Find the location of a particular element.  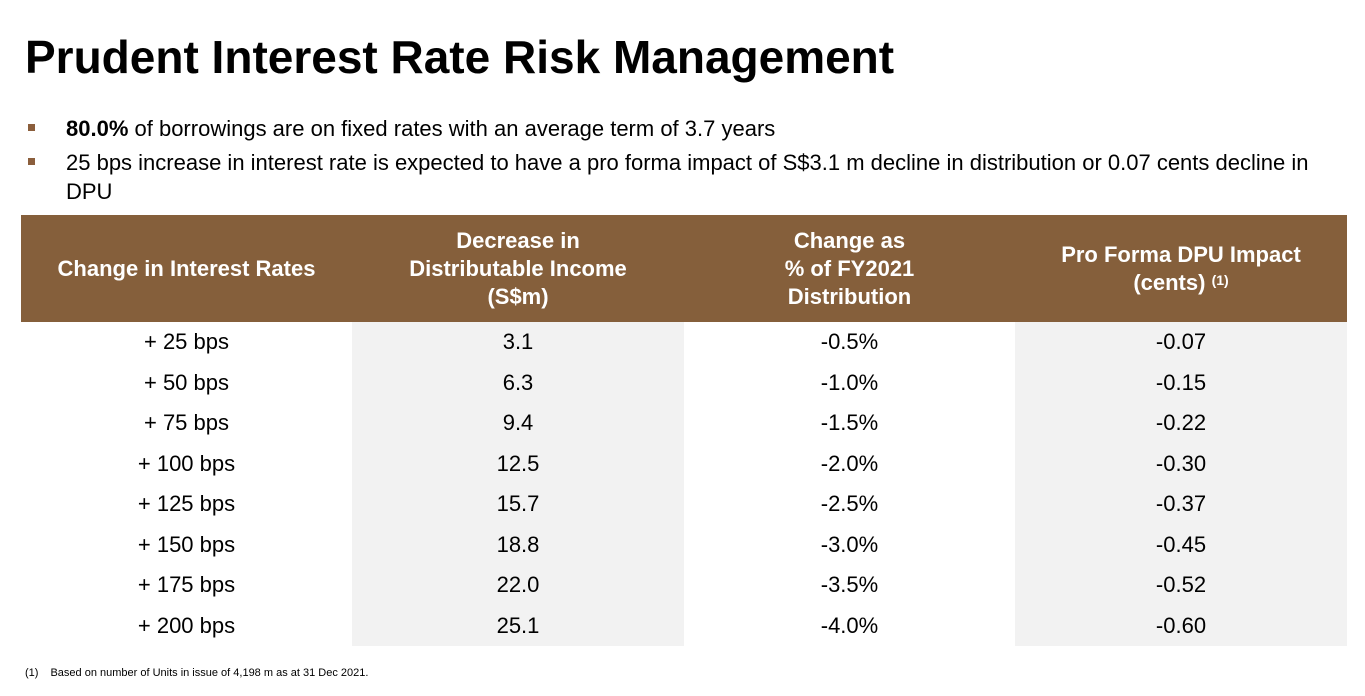

column-header-line: (cents) is located at coordinates (1169, 282).